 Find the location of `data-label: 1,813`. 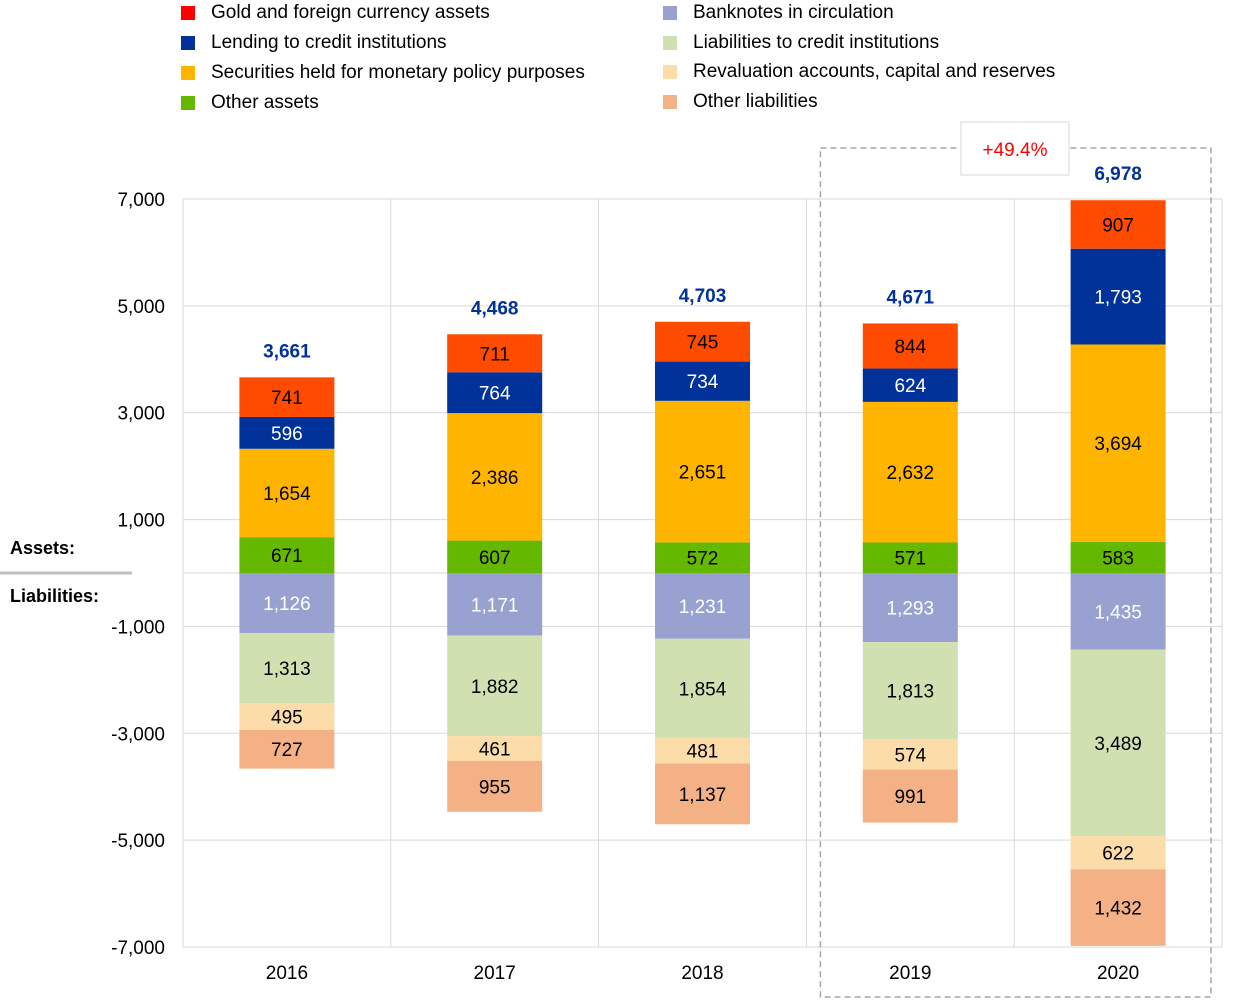

data-label: 1,813 is located at coordinates (911, 692).